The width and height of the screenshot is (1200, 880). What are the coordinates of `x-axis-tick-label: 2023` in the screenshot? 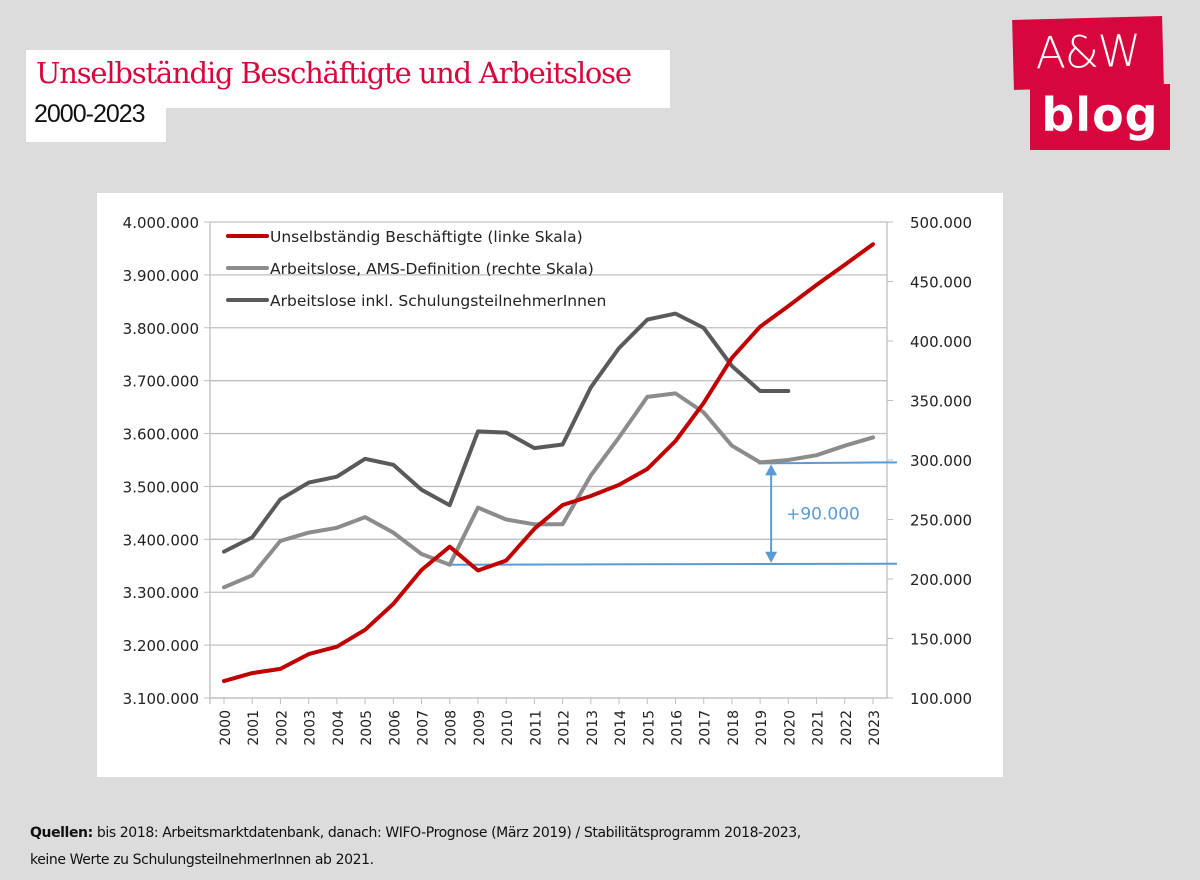 It's located at (875, 728).